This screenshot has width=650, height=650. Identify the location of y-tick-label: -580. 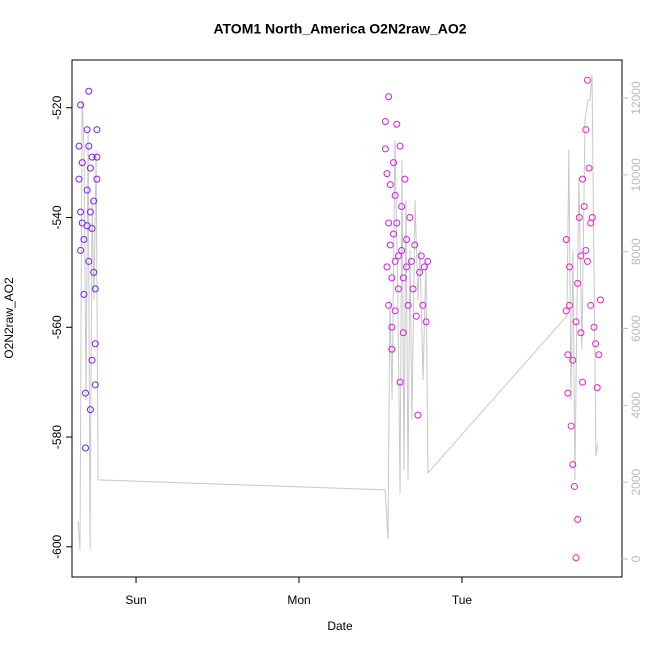
(57, 437).